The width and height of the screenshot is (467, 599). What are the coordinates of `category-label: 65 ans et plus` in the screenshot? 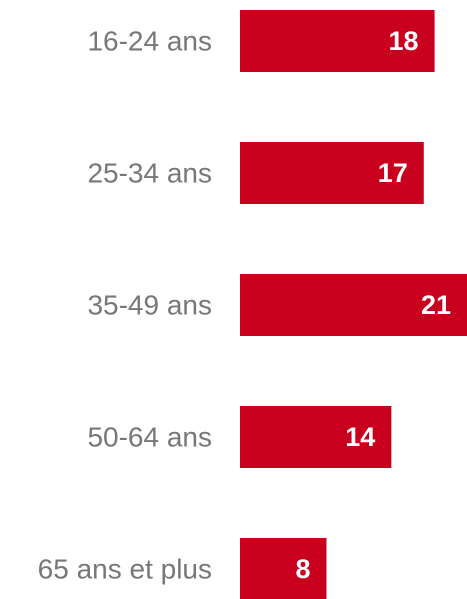 It's located at (125, 568).